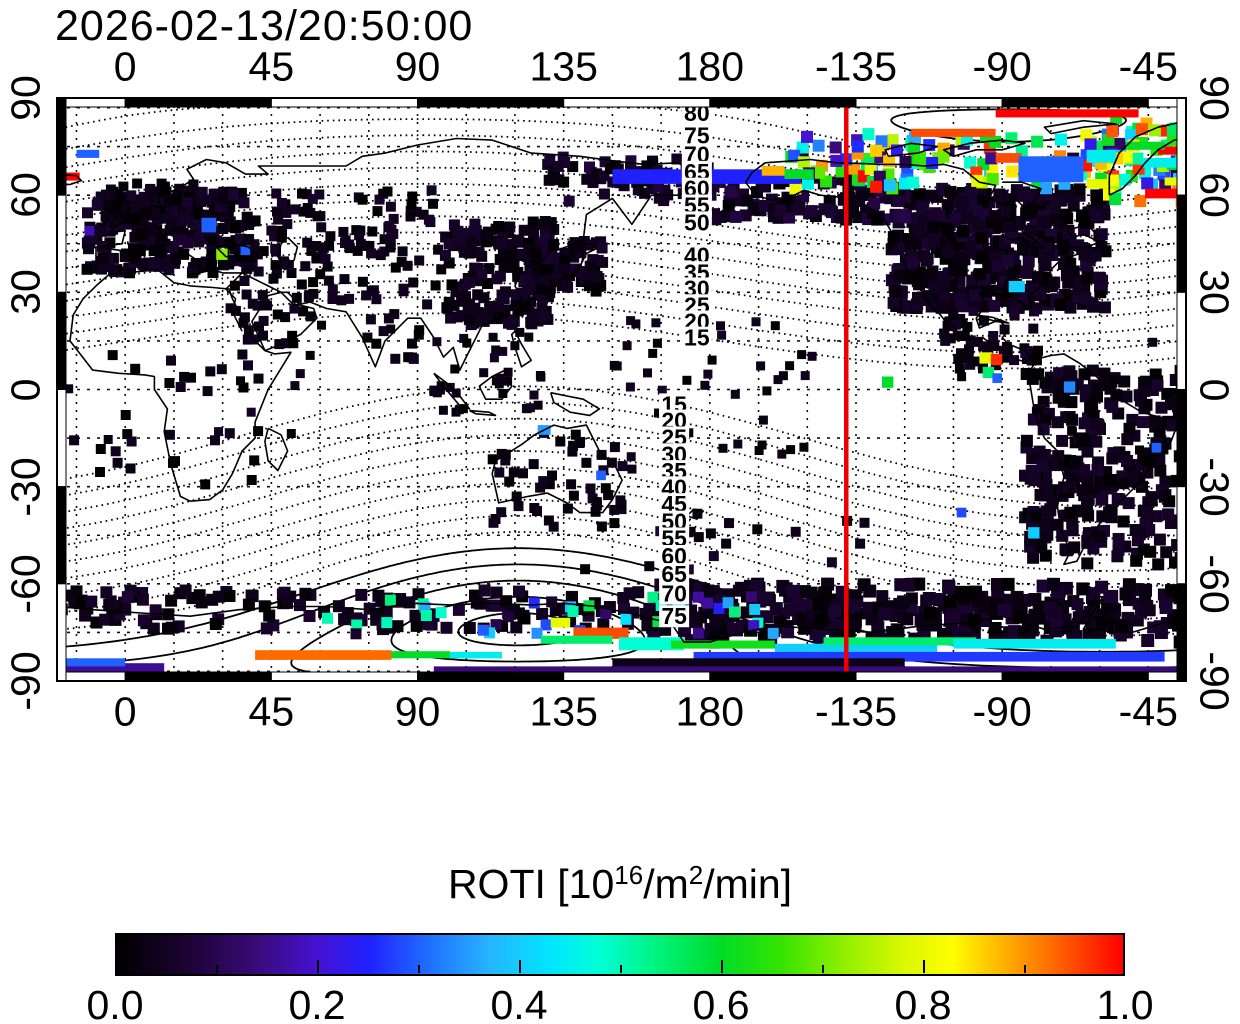 Image resolution: width=1240 pixels, height=1024 pixels. What do you see at coordinates (710, 66) in the screenshot?
I see `top-tick-label: 180` at bounding box center [710, 66].